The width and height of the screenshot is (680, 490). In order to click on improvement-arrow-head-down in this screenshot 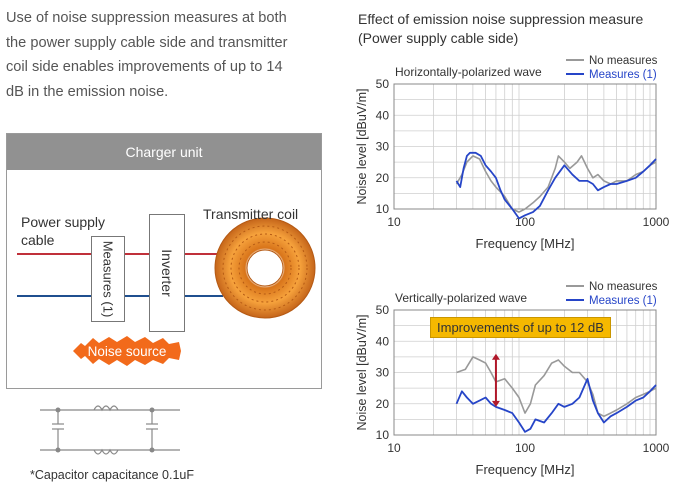, I will do `click(495, 403)`.